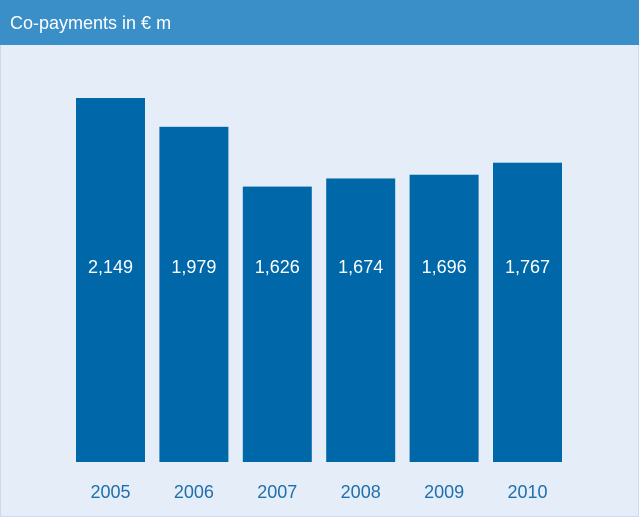  What do you see at coordinates (527, 492) in the screenshot?
I see `x-tick-label: 2010` at bounding box center [527, 492].